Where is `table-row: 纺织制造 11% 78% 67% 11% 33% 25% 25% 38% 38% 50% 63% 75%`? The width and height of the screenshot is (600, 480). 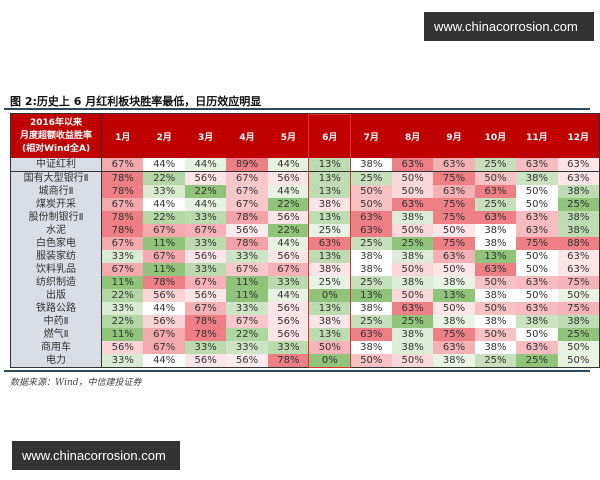 table-row: 纺织制造 11% 78% 67% 11% 33% 25% 25% 38% 38% 50% 63% 75% is located at coordinates (305, 282).